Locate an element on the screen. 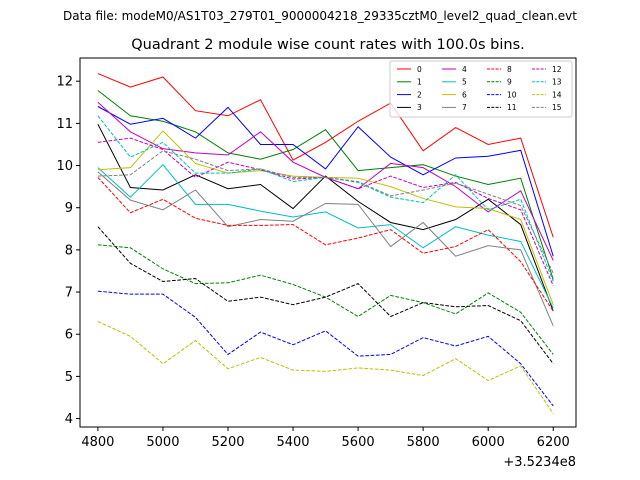 This screenshot has width=640, height=480. legend-label-10: 10 is located at coordinates (512, 94).